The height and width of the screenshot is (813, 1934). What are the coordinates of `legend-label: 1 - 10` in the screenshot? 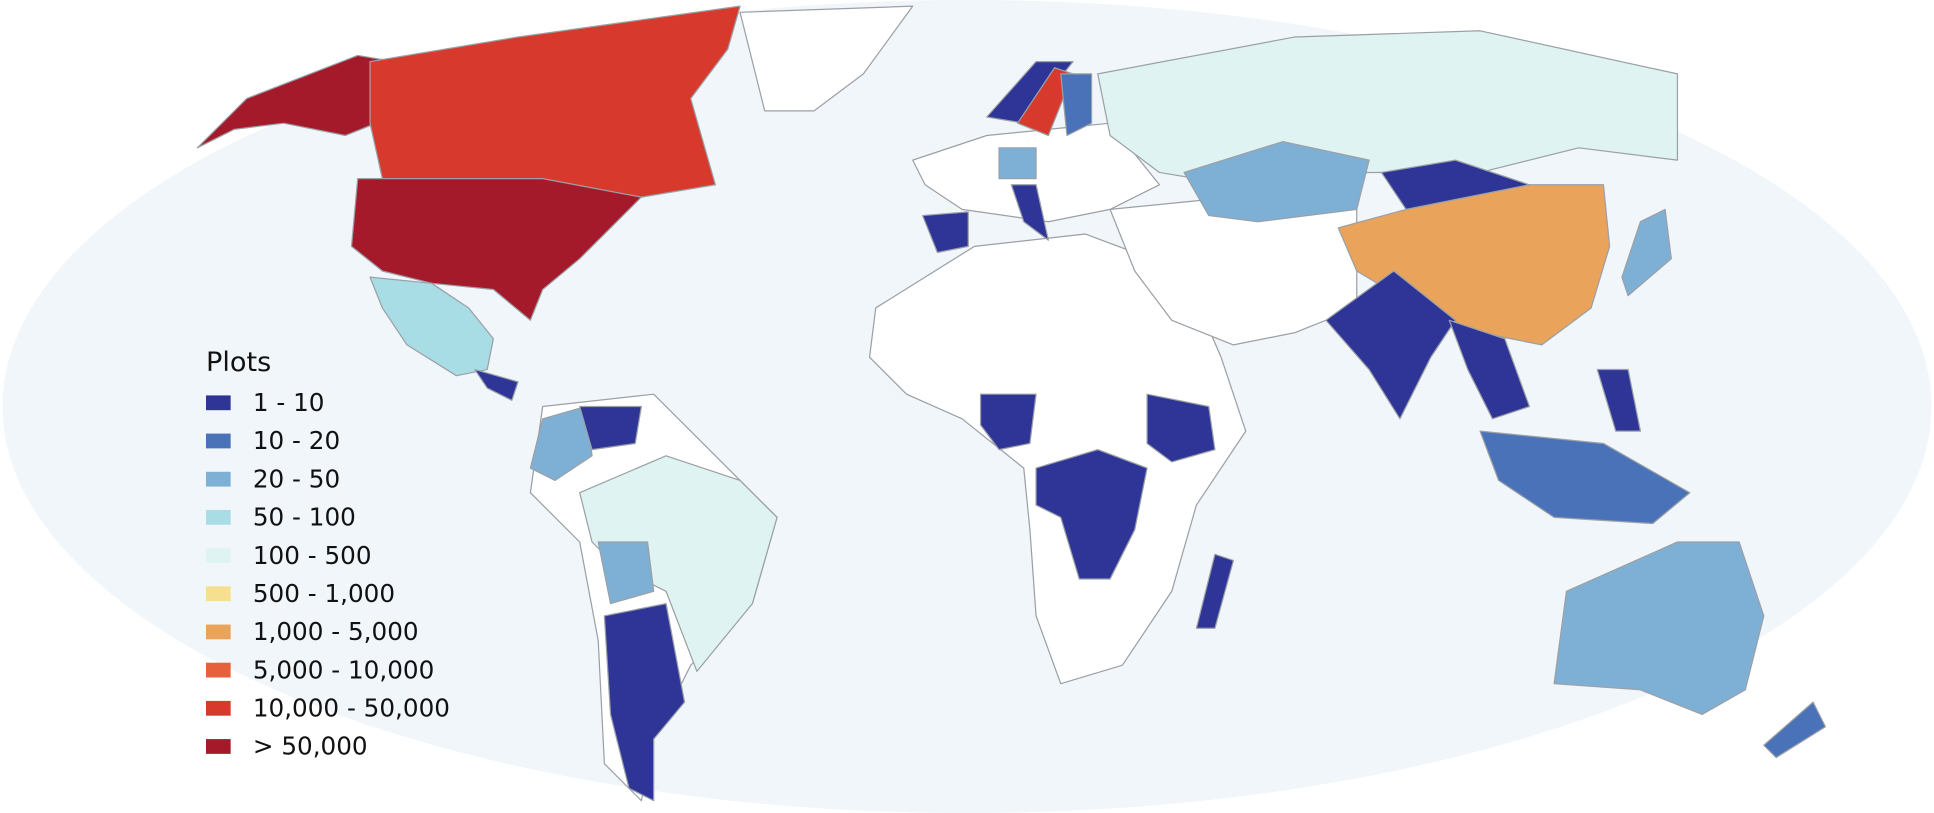 It's located at (289, 402).